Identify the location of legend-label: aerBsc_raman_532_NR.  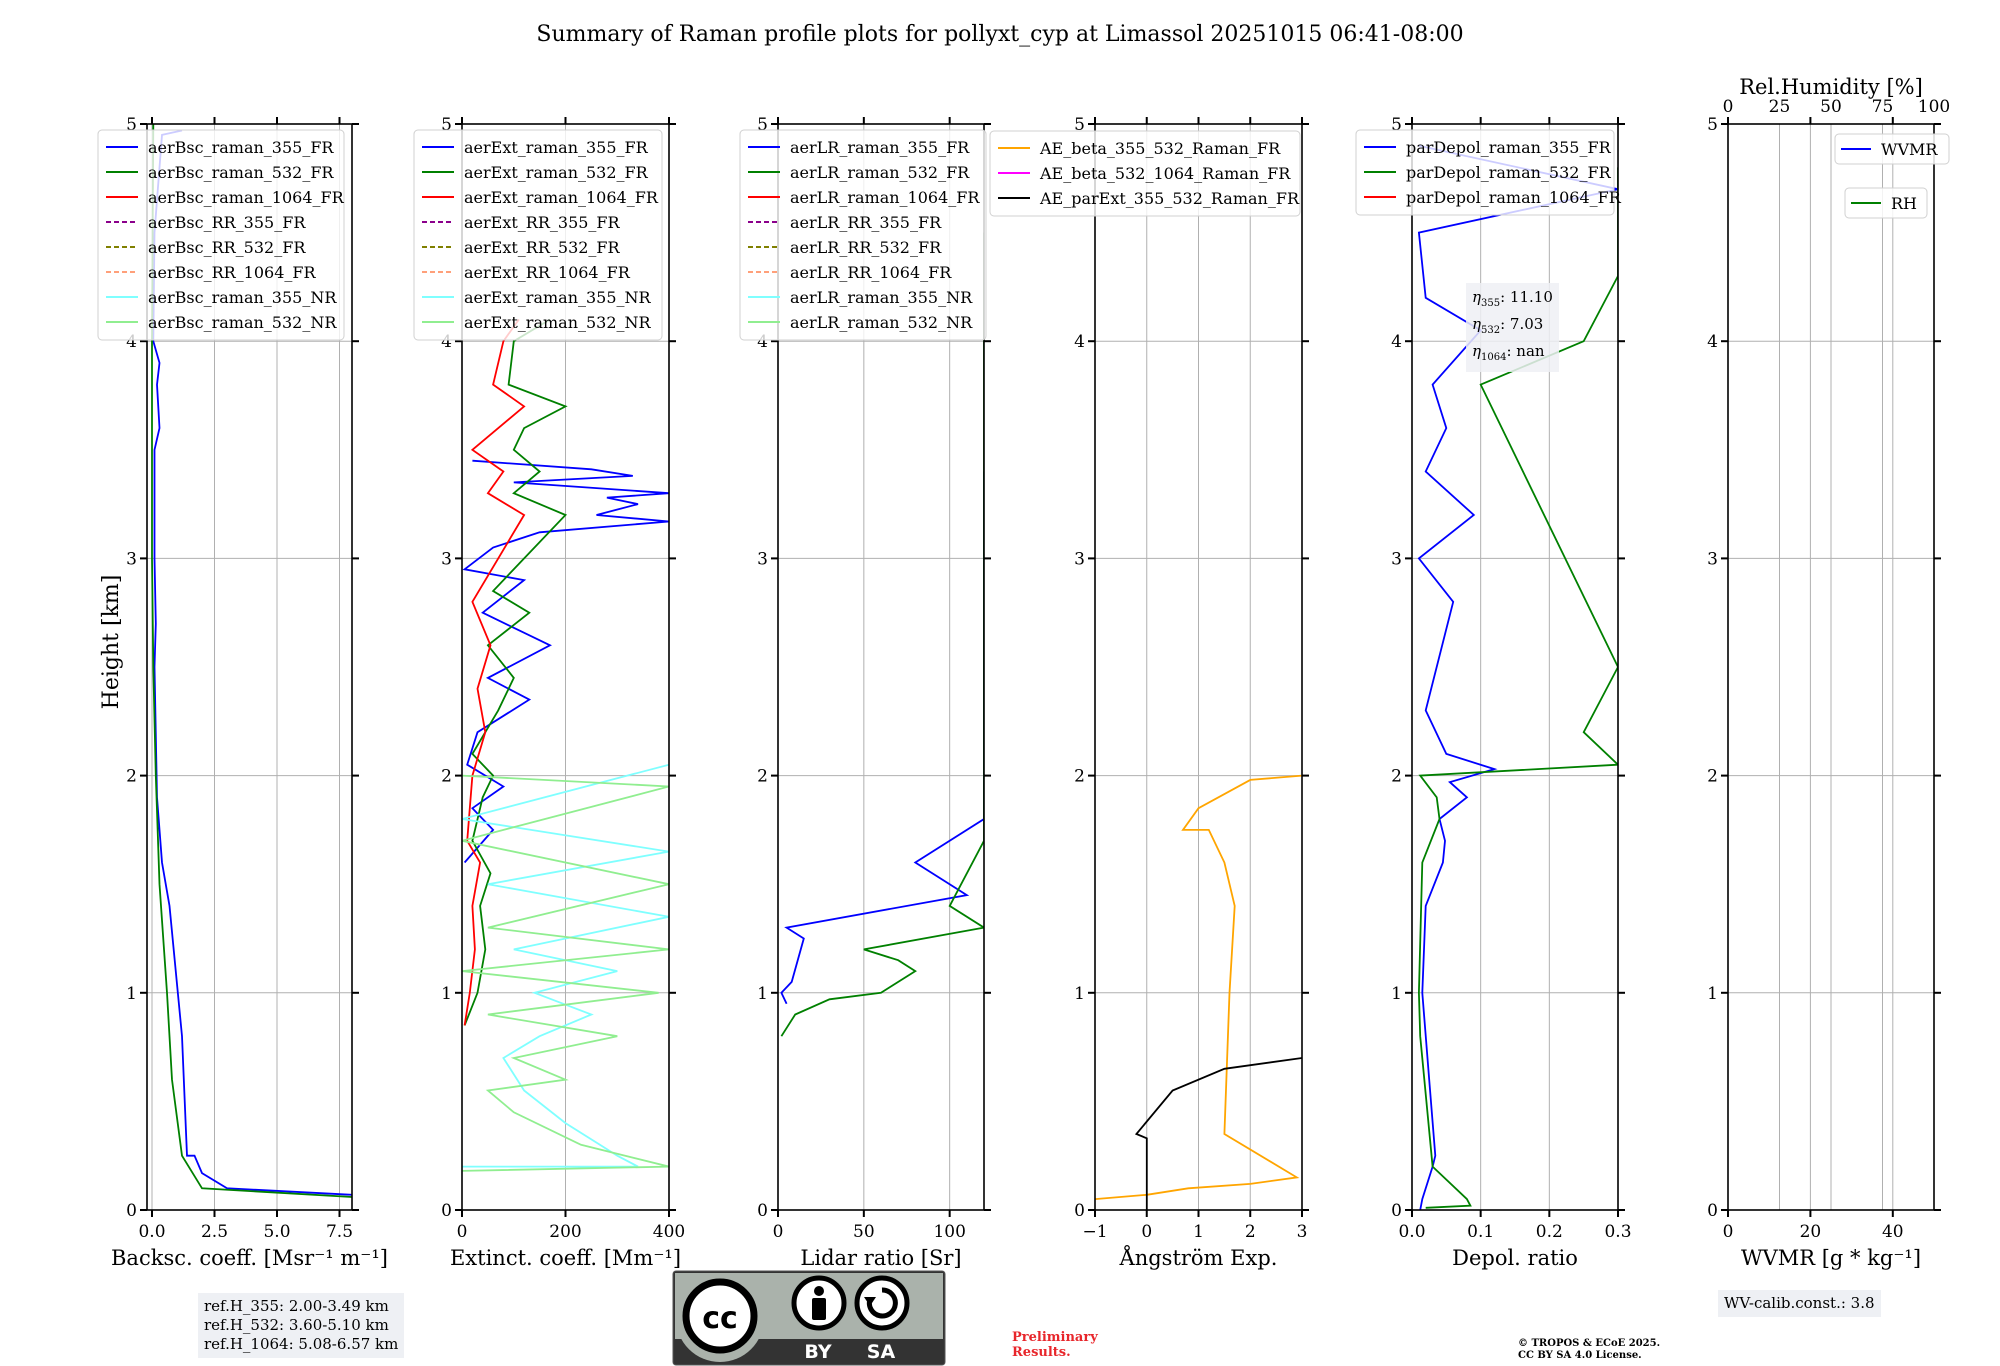
(242, 322).